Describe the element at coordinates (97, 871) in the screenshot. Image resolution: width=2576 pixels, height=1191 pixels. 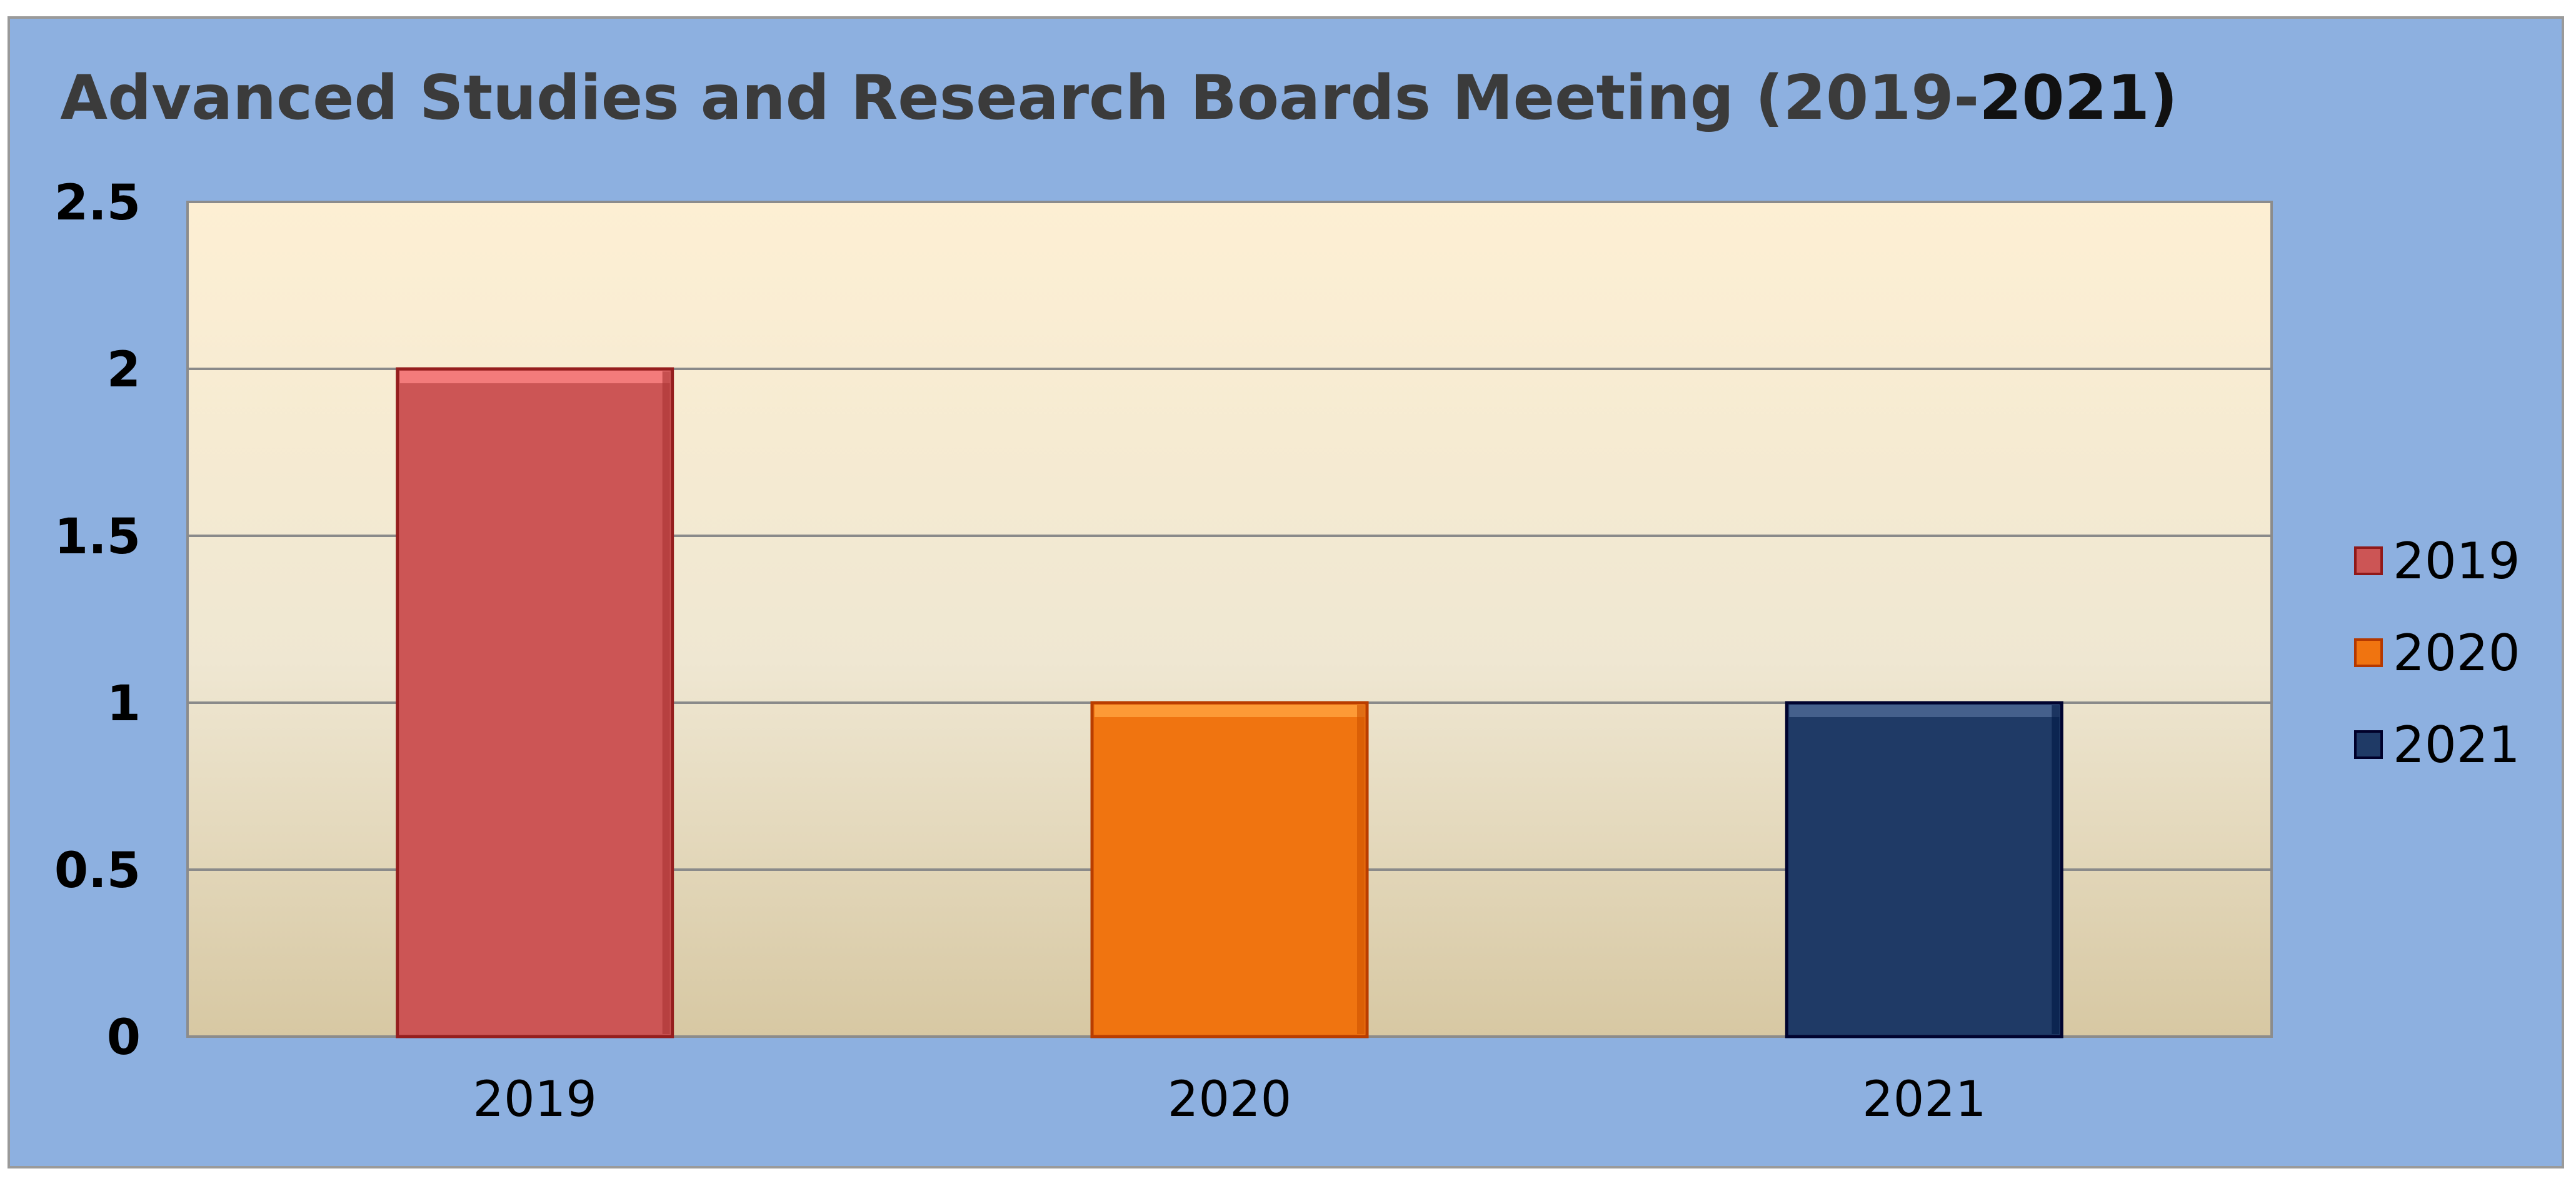
I see `y-tick-label: 0.5` at that location.